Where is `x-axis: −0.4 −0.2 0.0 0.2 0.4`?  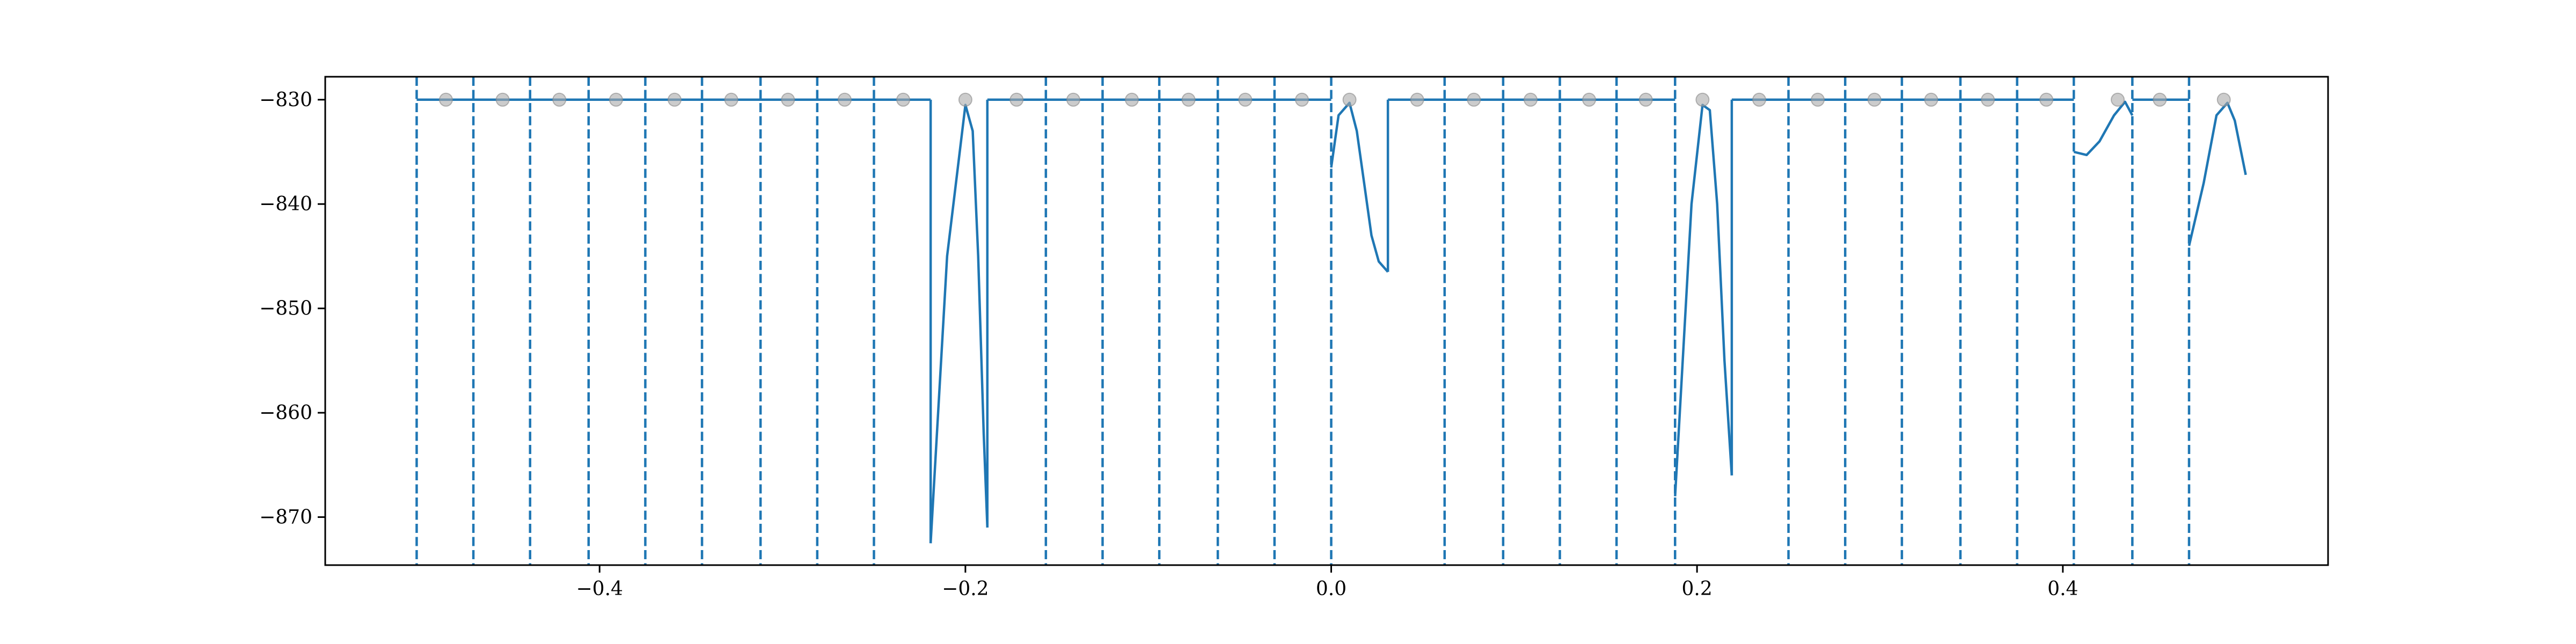
x-axis: −0.4 −0.2 0.0 0.2 0.4 is located at coordinates (1327, 582).